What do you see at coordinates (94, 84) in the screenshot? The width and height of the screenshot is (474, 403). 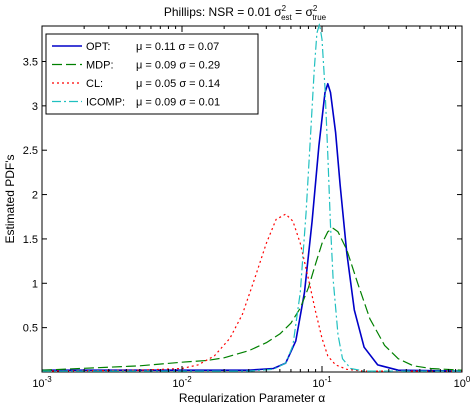 I see `legend-entry-name: CL:` at bounding box center [94, 84].